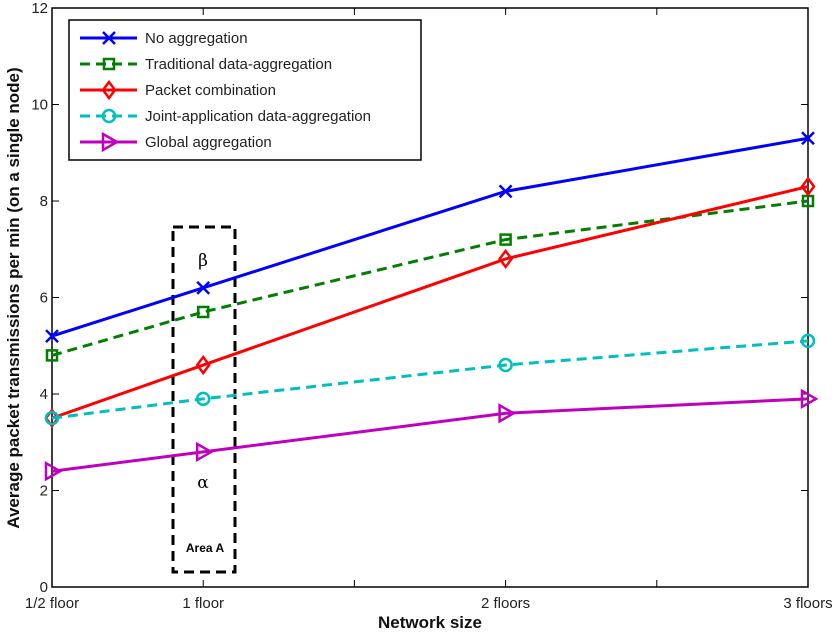 This screenshot has height=632, width=839. Describe the element at coordinates (196, 38) in the screenshot. I see `legend-label: No aggregation` at that location.